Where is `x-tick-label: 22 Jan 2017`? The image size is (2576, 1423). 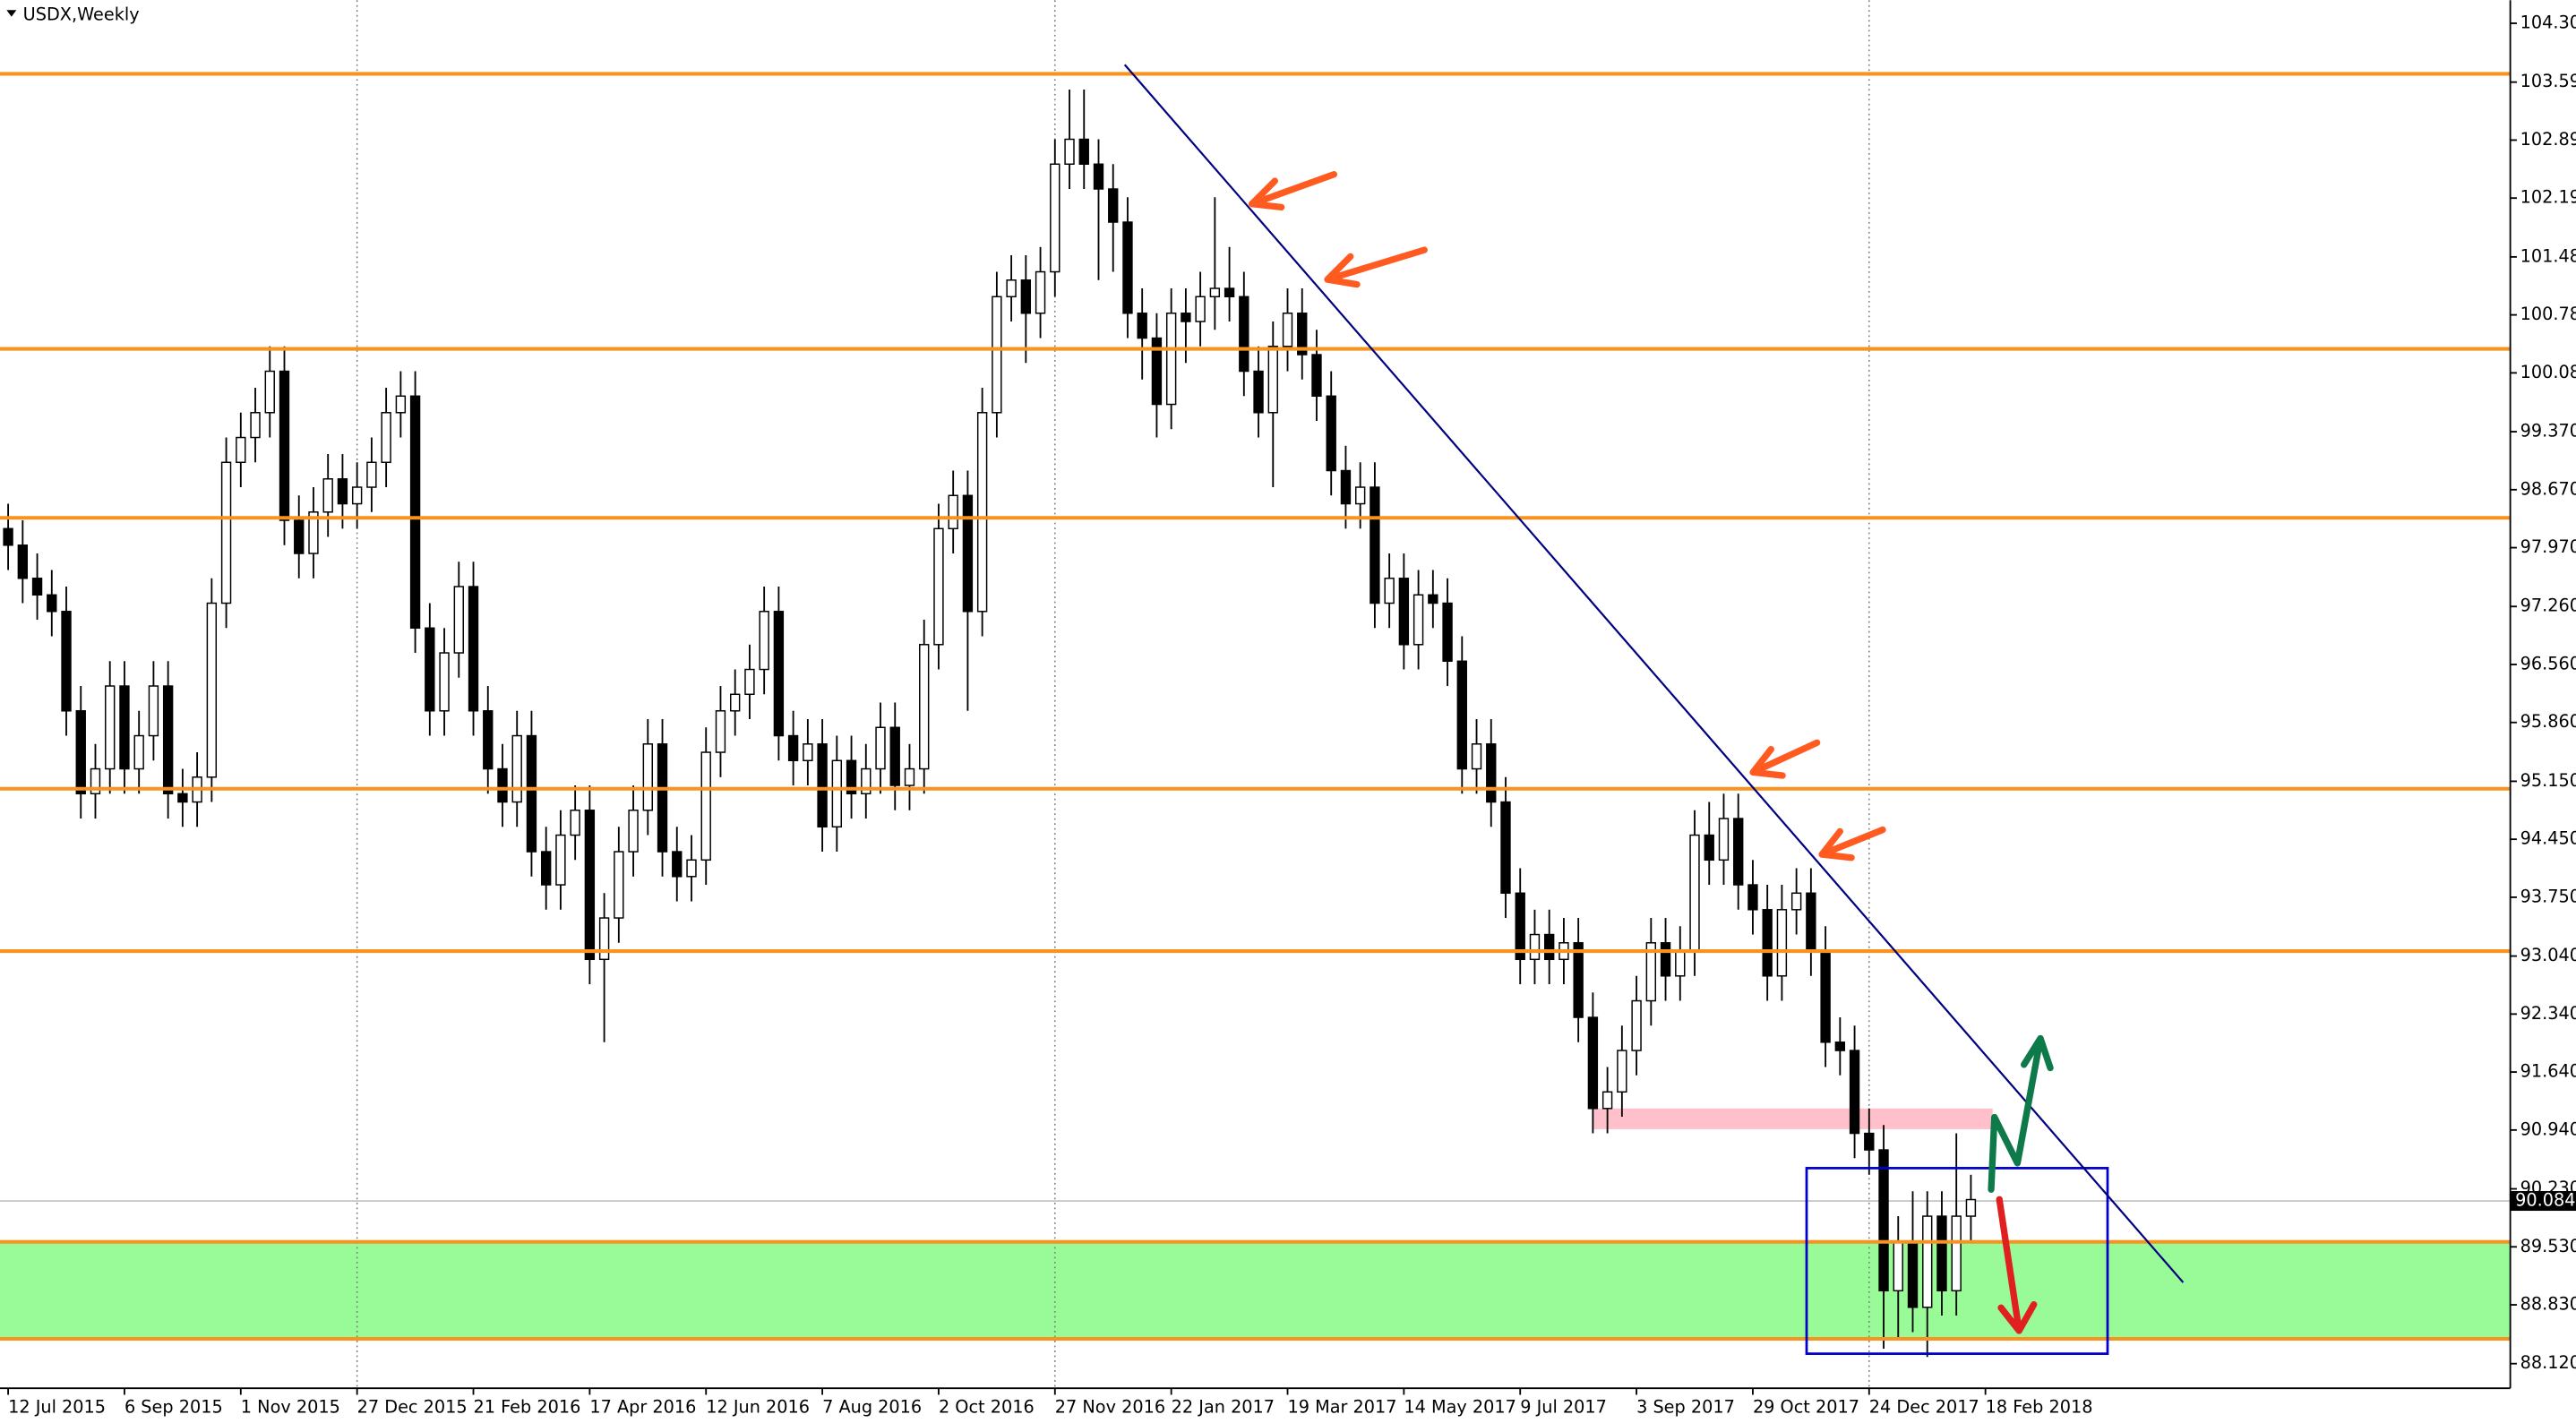
x-tick-label: 22 Jan 2017 is located at coordinates (1223, 1407).